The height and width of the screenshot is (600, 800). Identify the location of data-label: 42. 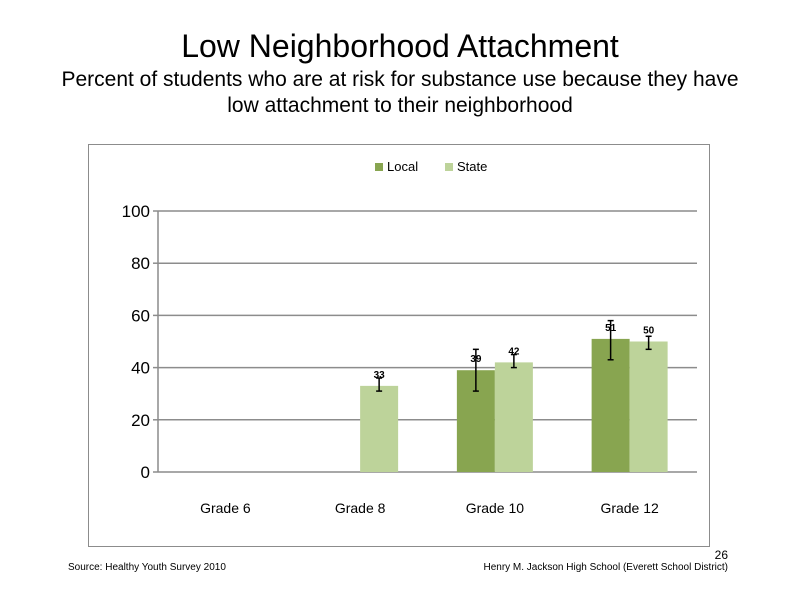
(514, 351).